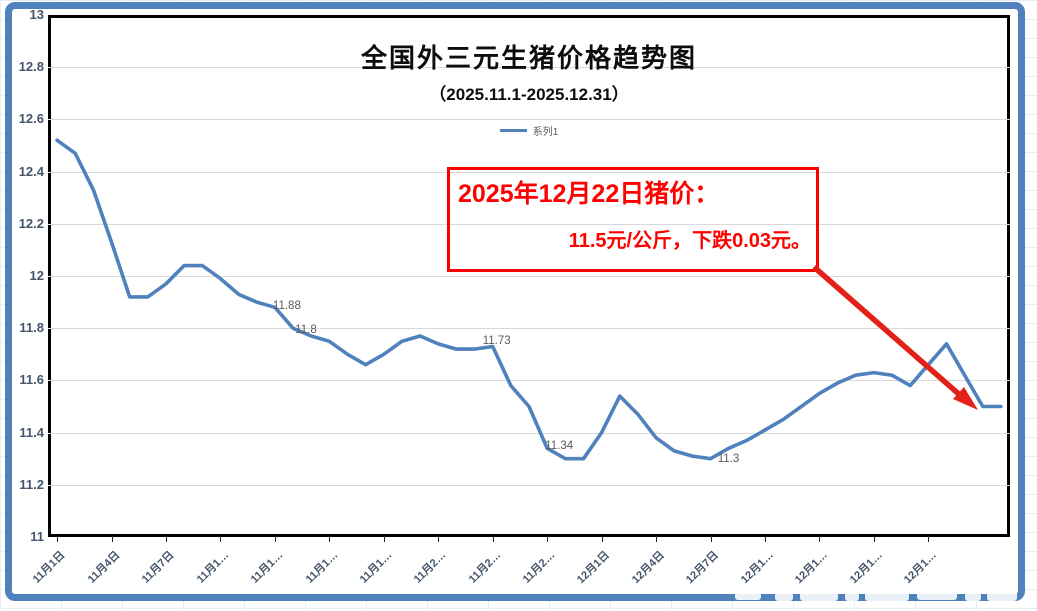  What do you see at coordinates (31, 484) in the screenshot?
I see `y-axis-label: 11.2` at bounding box center [31, 484].